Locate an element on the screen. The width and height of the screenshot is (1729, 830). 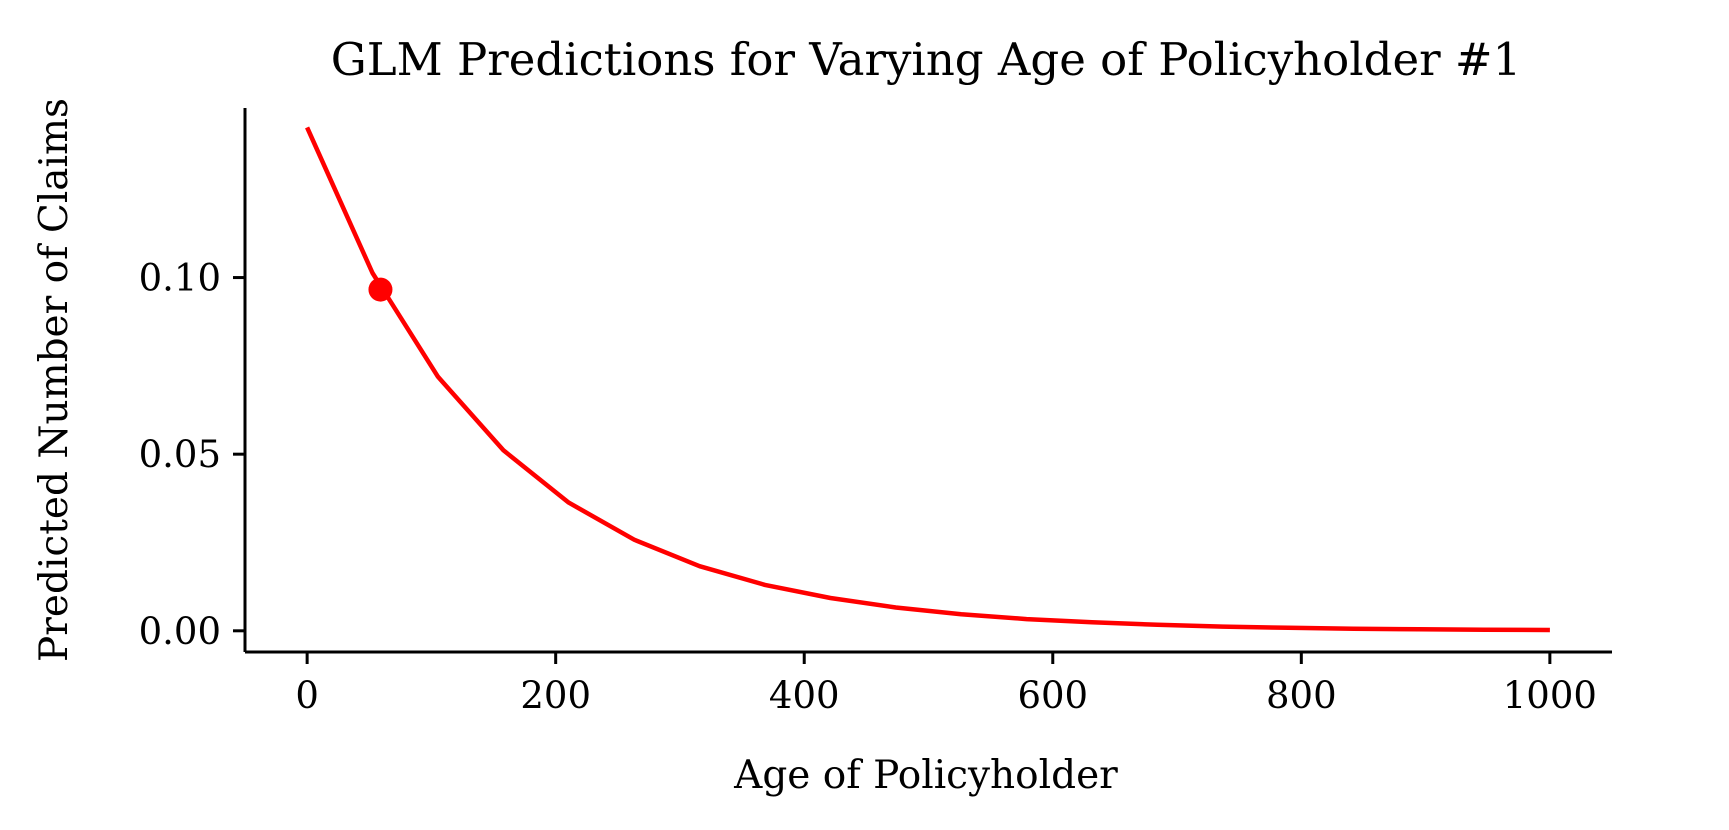
x-tick-label: 1000 is located at coordinates (1550, 695).